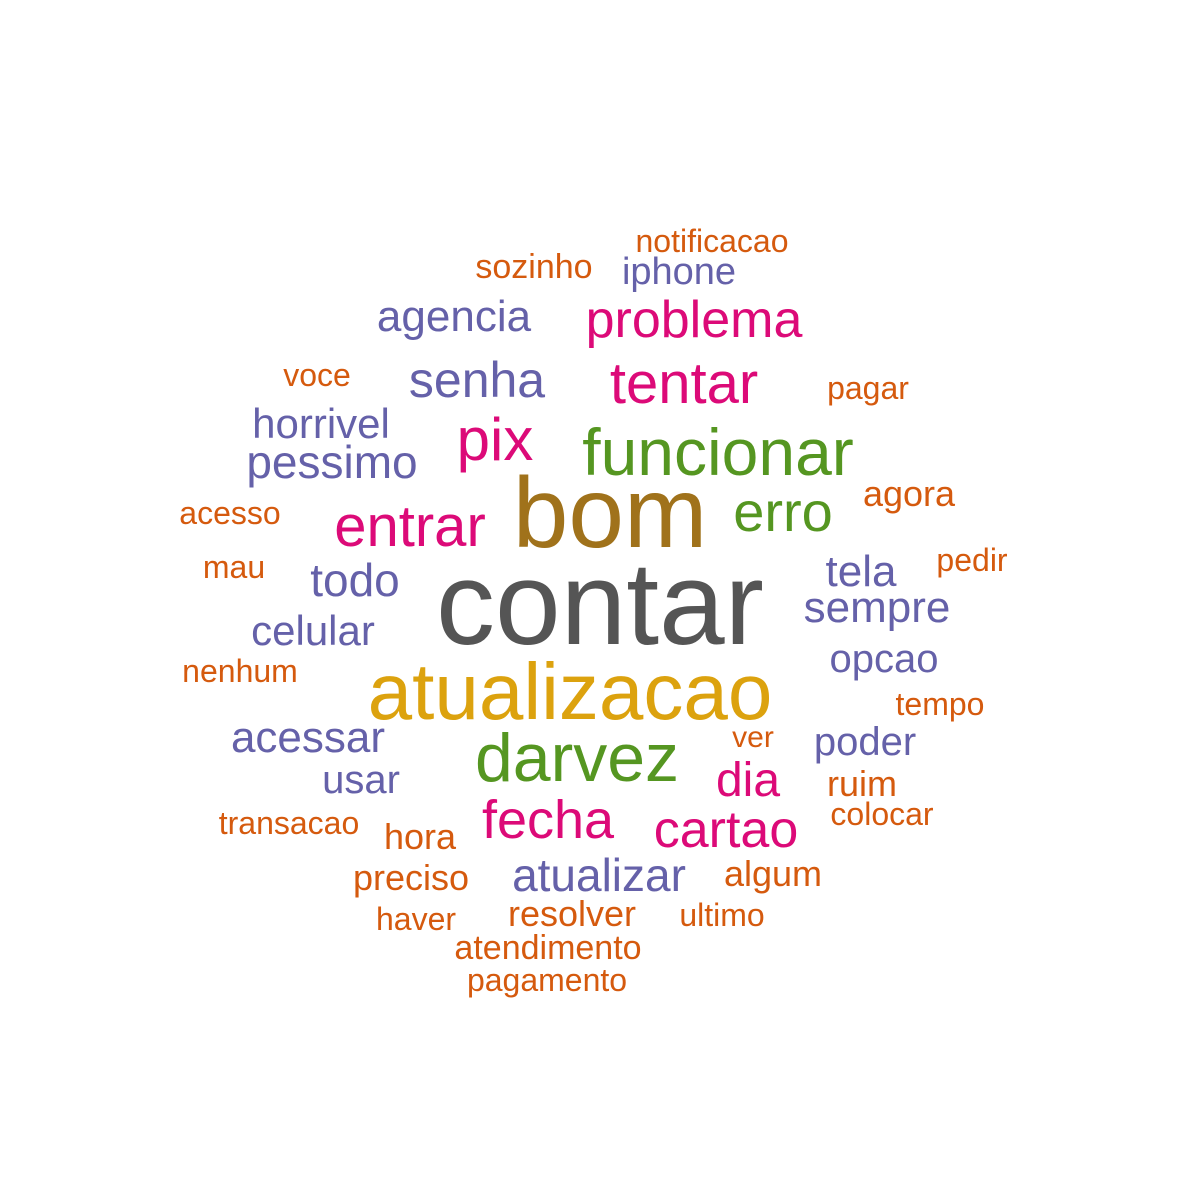 Image resolution: width=1200 pixels, height=1200 pixels. What do you see at coordinates (610, 513) in the screenshot?
I see `word-bom: bom` at bounding box center [610, 513].